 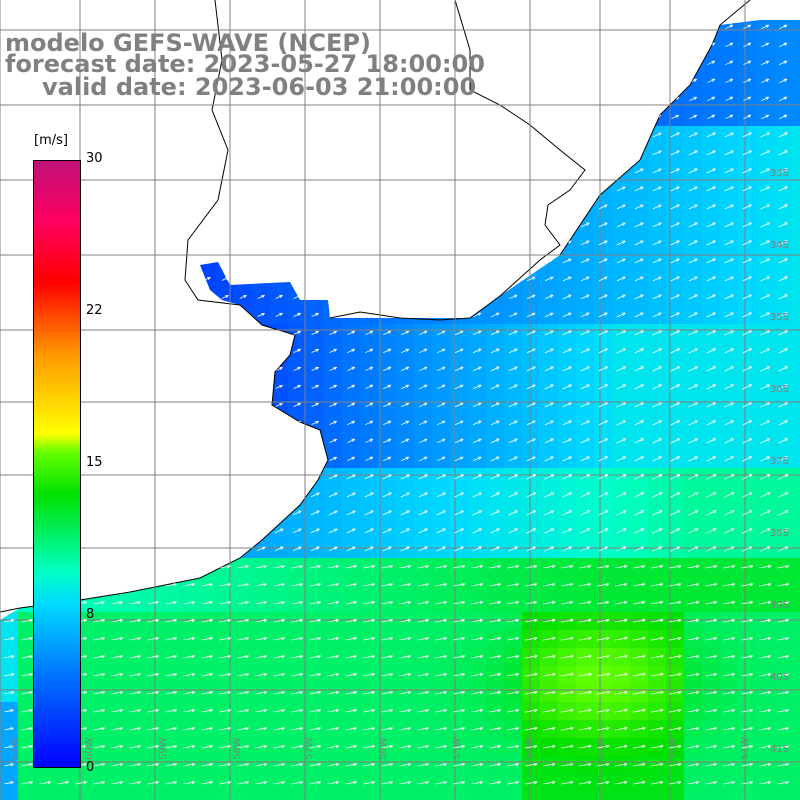 I want to click on latitude-label: 35S, so click(x=779, y=317).